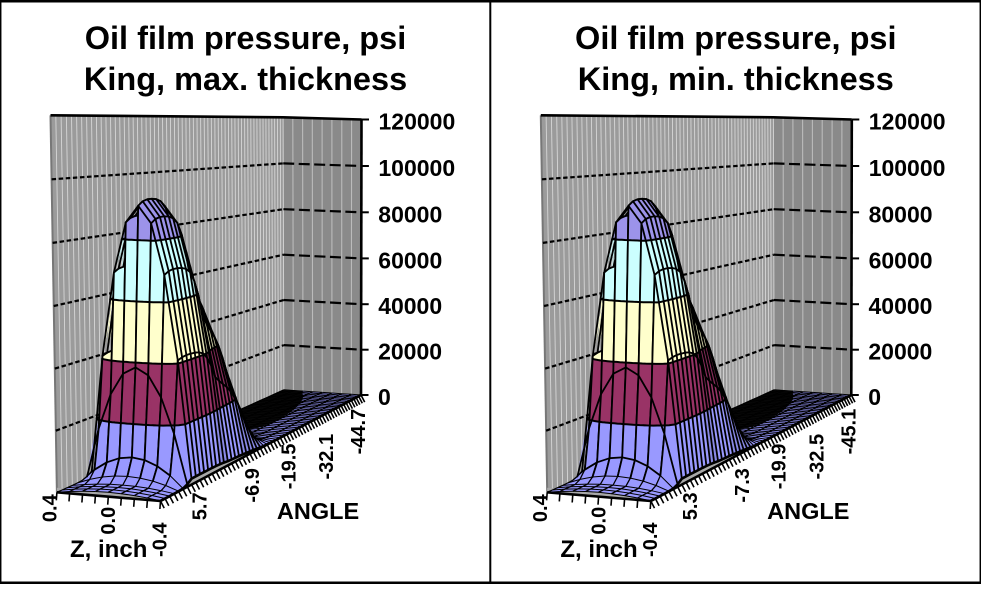 The image size is (981, 589). What do you see at coordinates (780, 467) in the screenshot?
I see `svg-text: -19.9` at bounding box center [780, 467].